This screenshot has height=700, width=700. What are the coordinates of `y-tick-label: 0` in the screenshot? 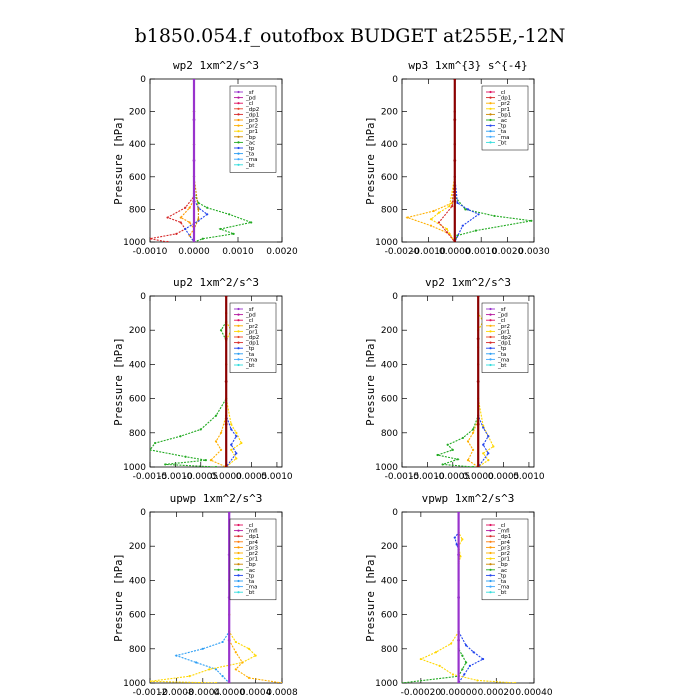 It's located at (143, 297).